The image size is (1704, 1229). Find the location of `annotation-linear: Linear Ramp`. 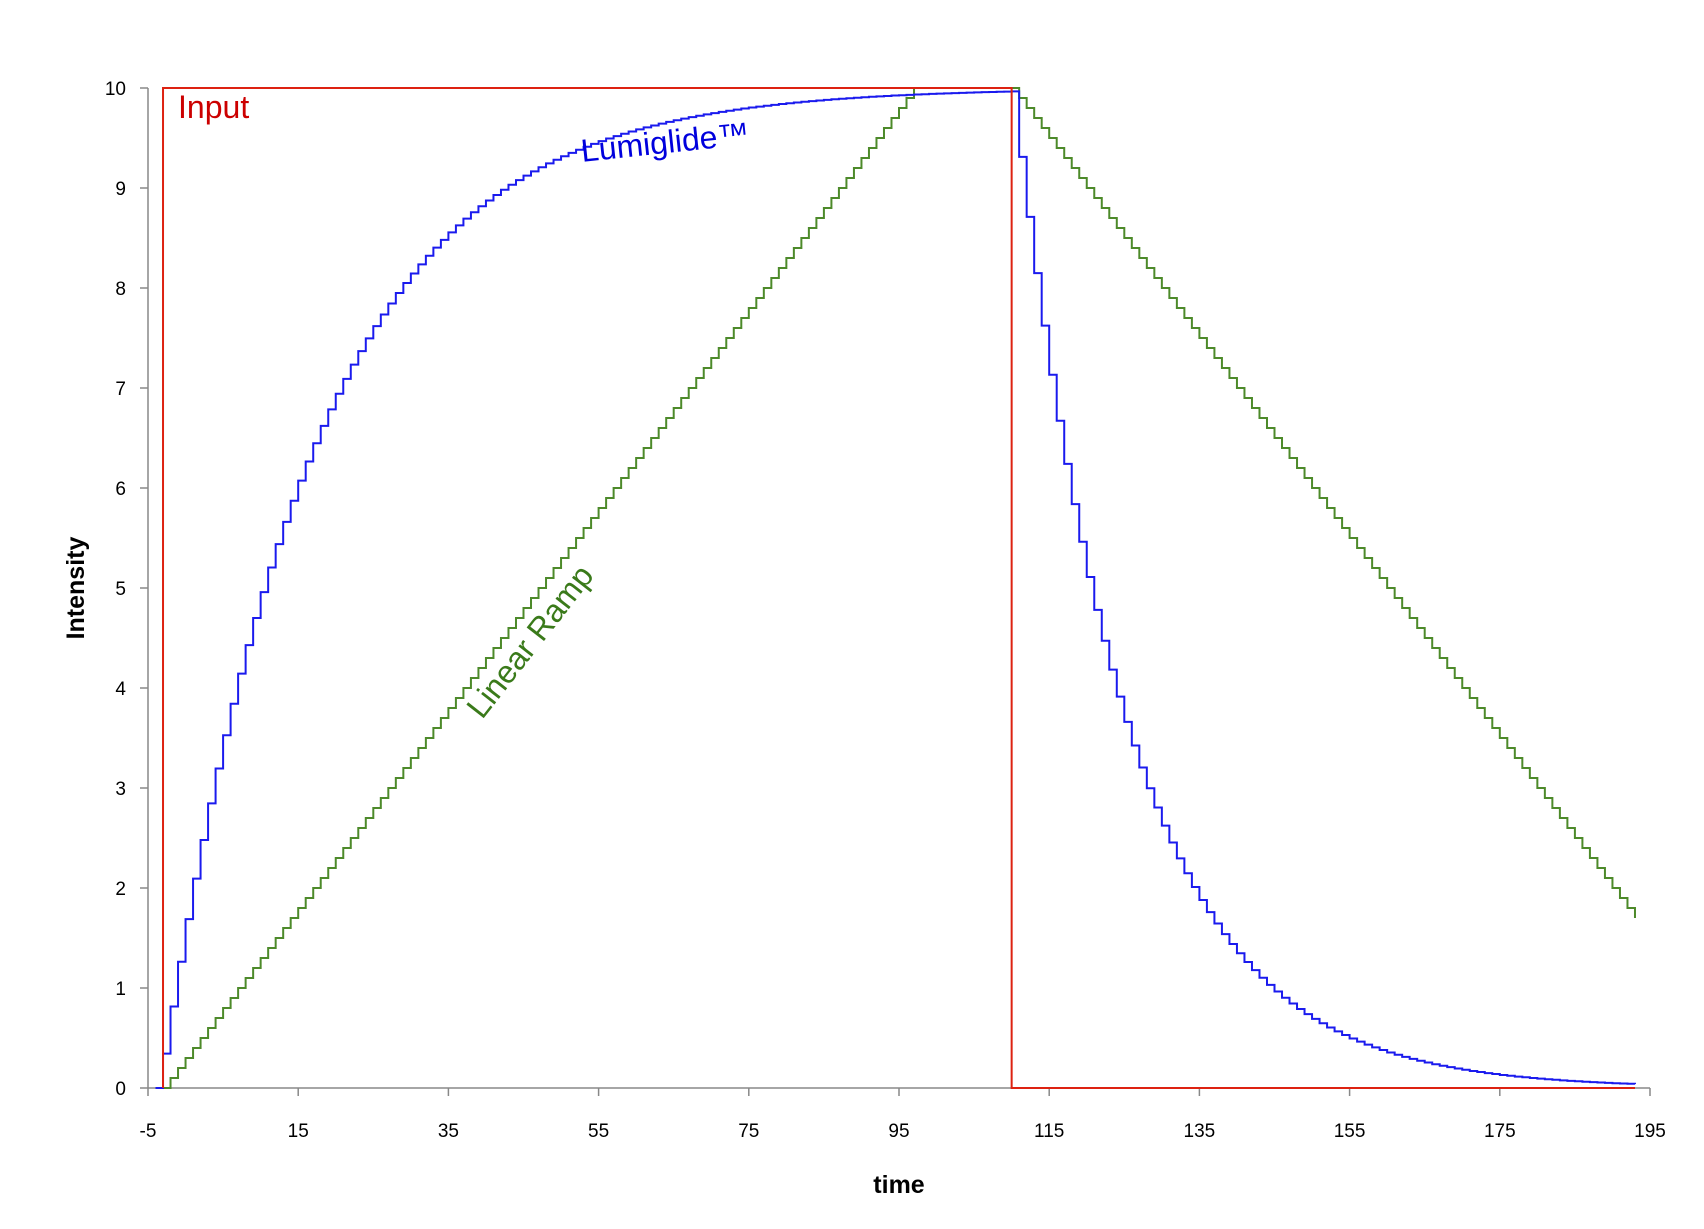

annotation-linear: Linear Ramp is located at coordinates (529, 641).